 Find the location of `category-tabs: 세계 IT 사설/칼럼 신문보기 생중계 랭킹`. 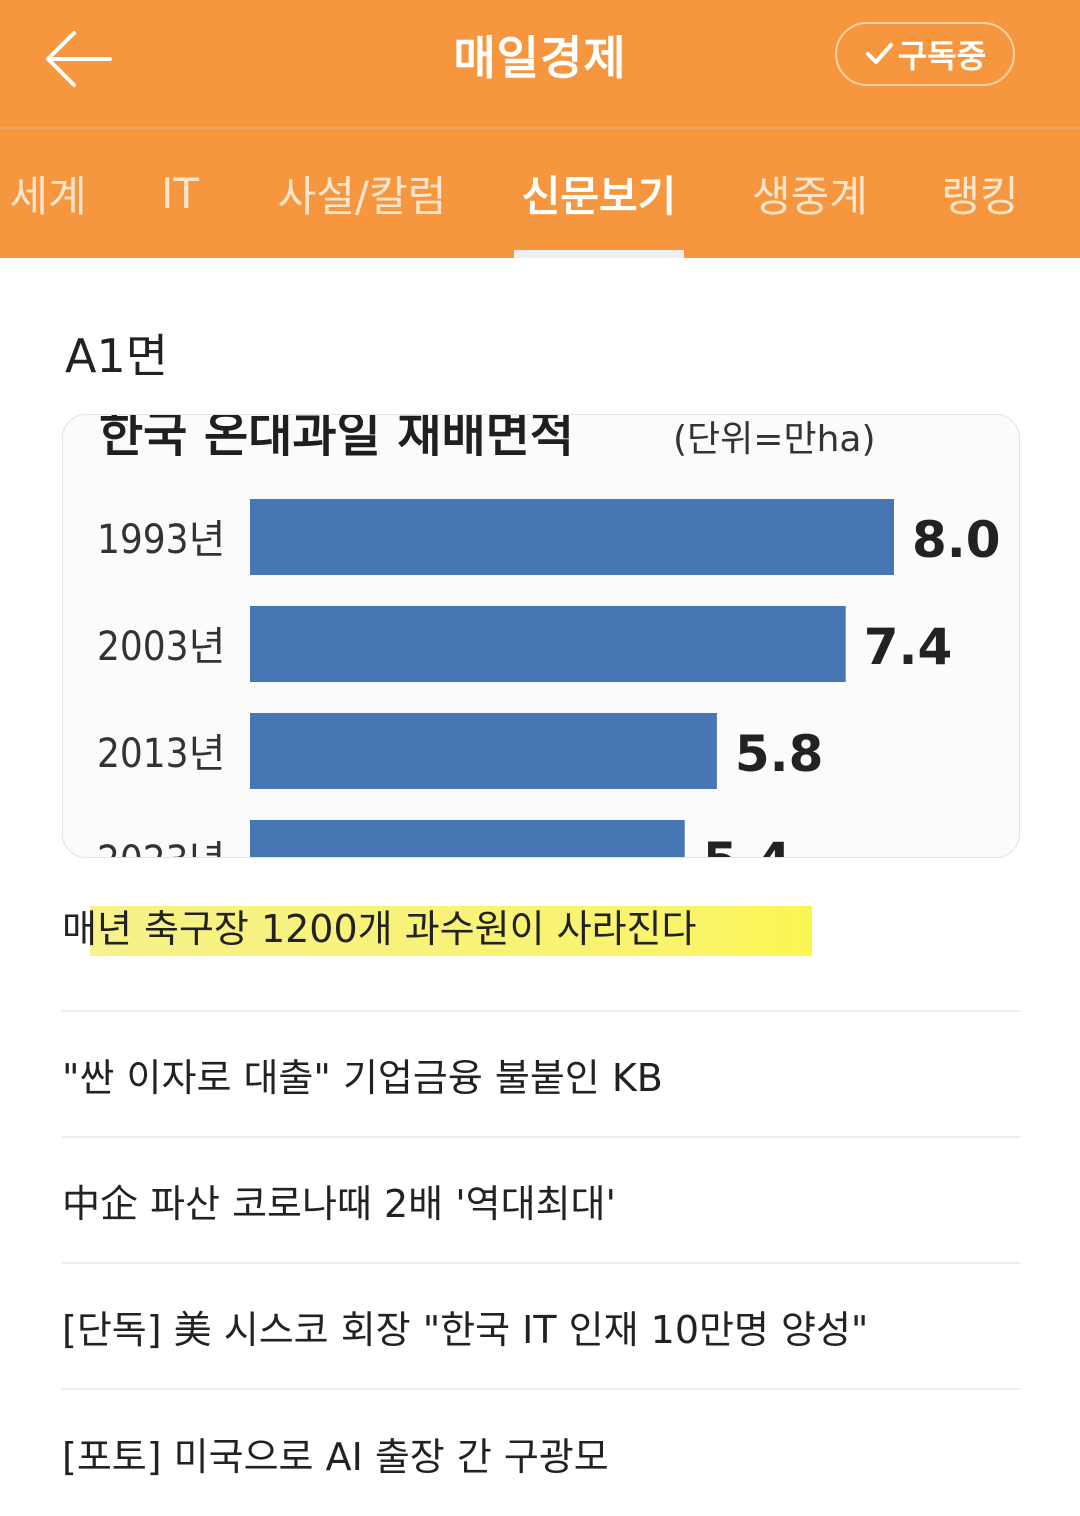

category-tabs: 세계 IT 사설/칼럼 신문보기 생중계 랭킹 is located at coordinates (540, 193).